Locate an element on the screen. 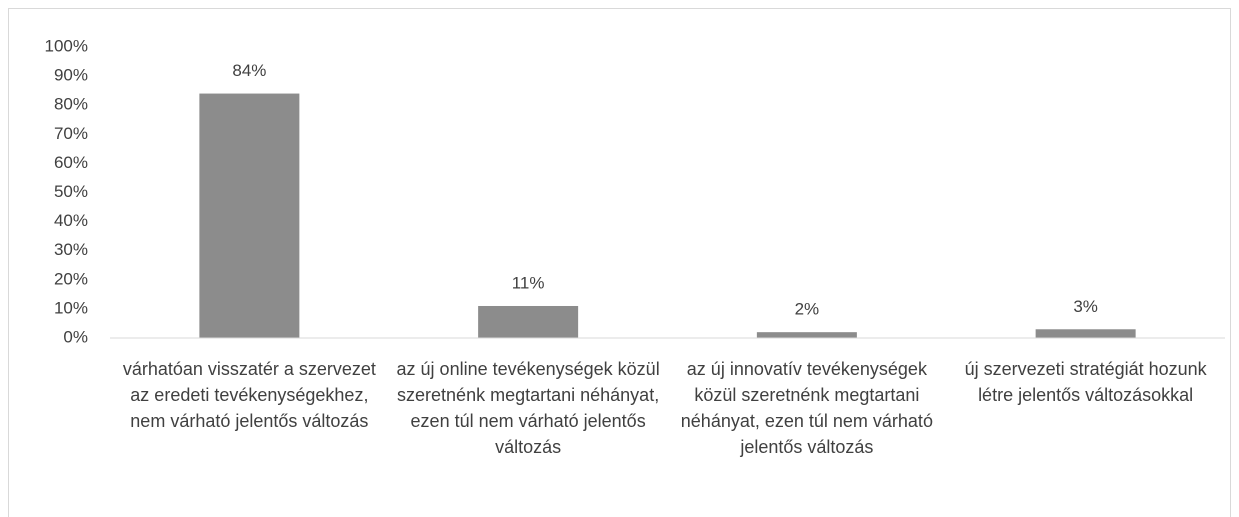 The height and width of the screenshot is (517, 1239). y-tick-label: 30% is located at coordinates (71, 249).